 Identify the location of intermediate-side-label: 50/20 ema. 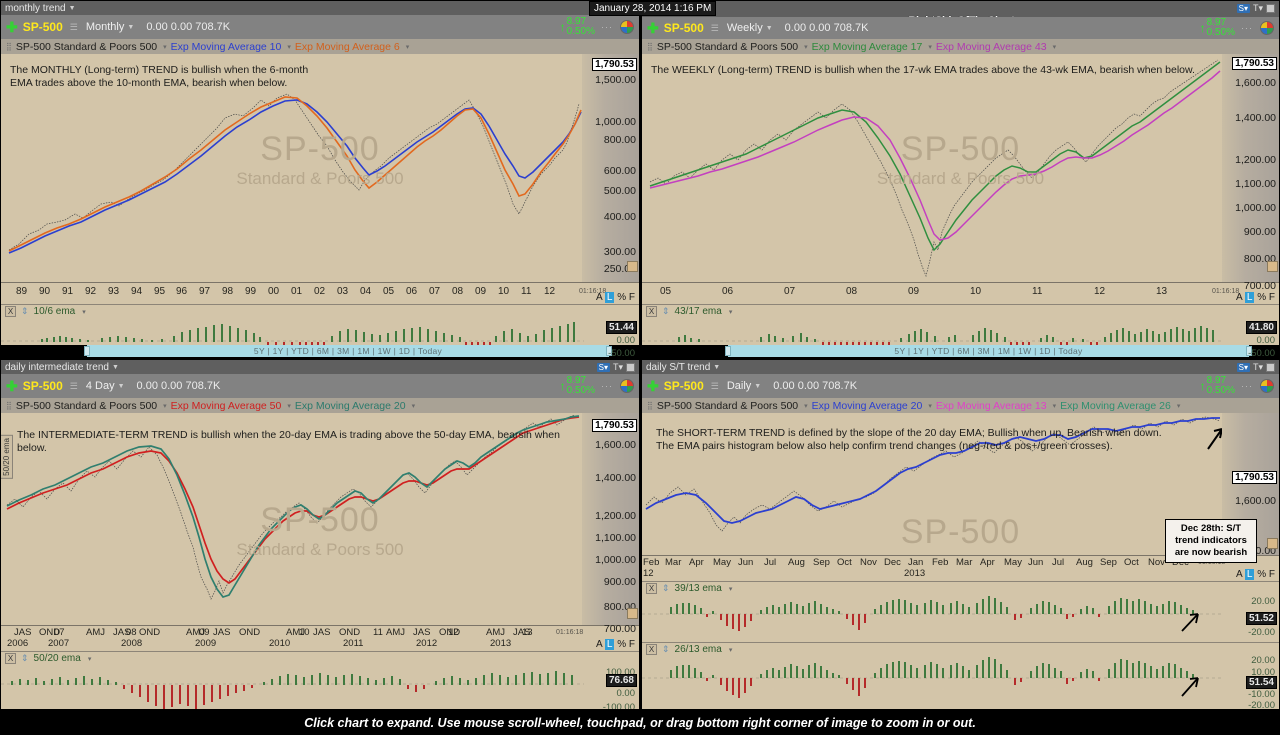
(7, 457).